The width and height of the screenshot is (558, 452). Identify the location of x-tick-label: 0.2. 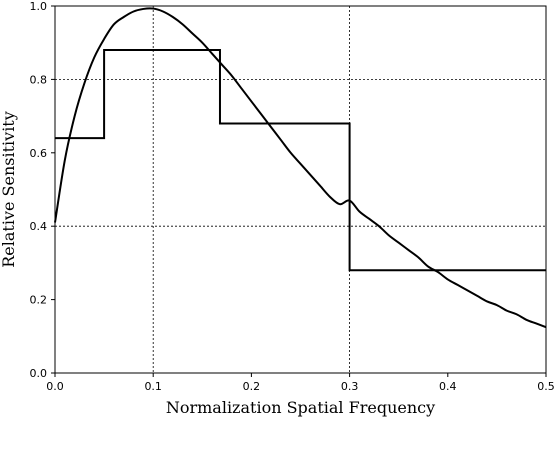
(252, 386).